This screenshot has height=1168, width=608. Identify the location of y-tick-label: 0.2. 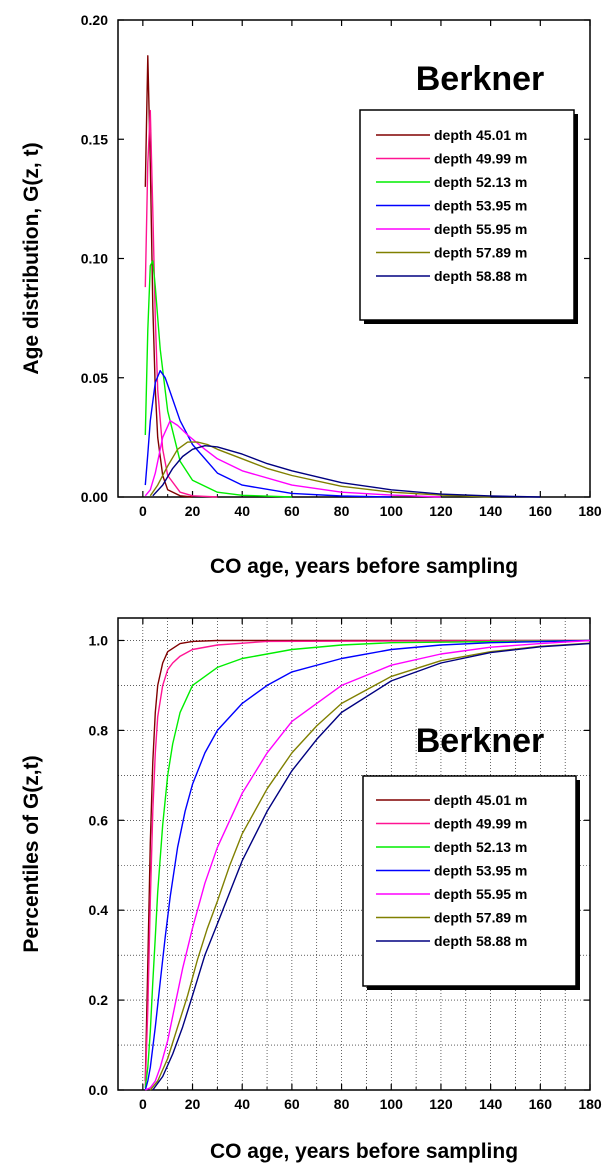
(99, 1000).